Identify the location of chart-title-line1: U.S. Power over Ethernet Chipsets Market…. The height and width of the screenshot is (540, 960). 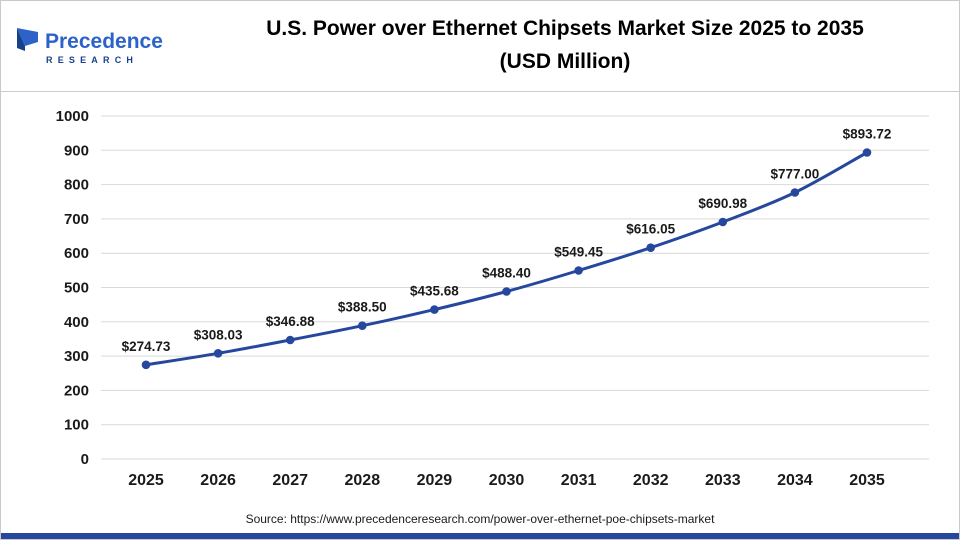
(565, 29).